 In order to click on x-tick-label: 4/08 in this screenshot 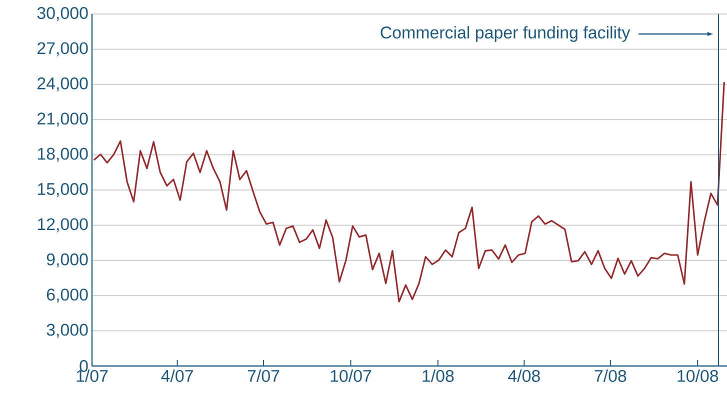, I will do `click(524, 376)`.